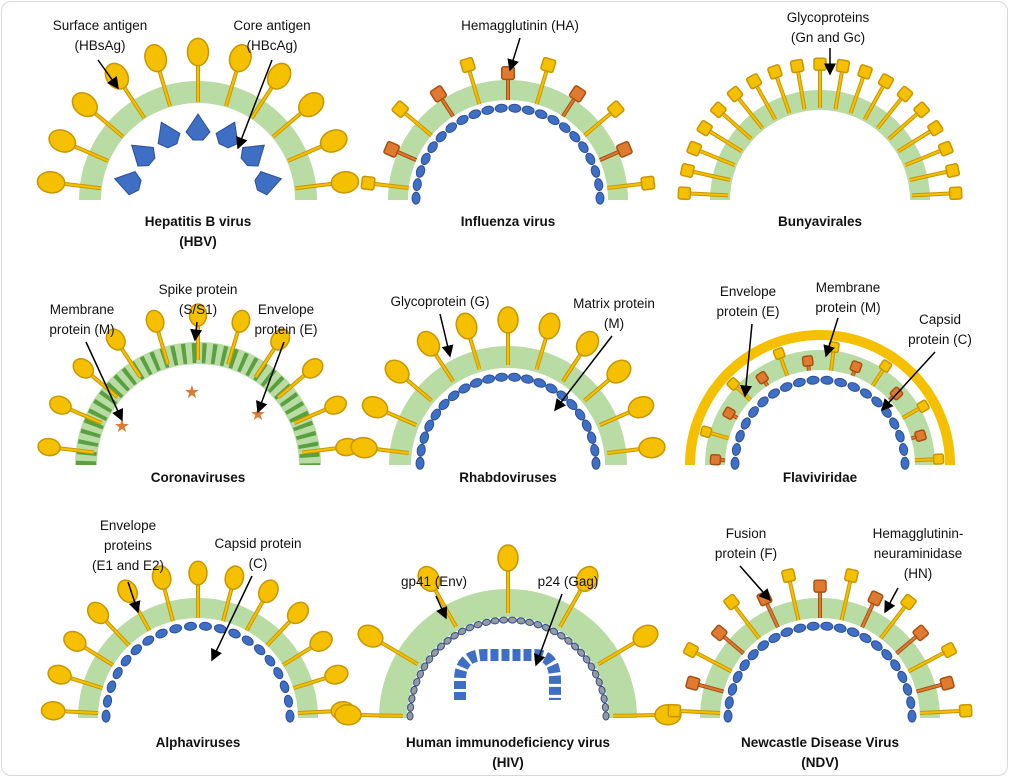  Describe the element at coordinates (198, 299) in the screenshot. I see `label-spike-protein: Spike protein (S/S1)` at that location.